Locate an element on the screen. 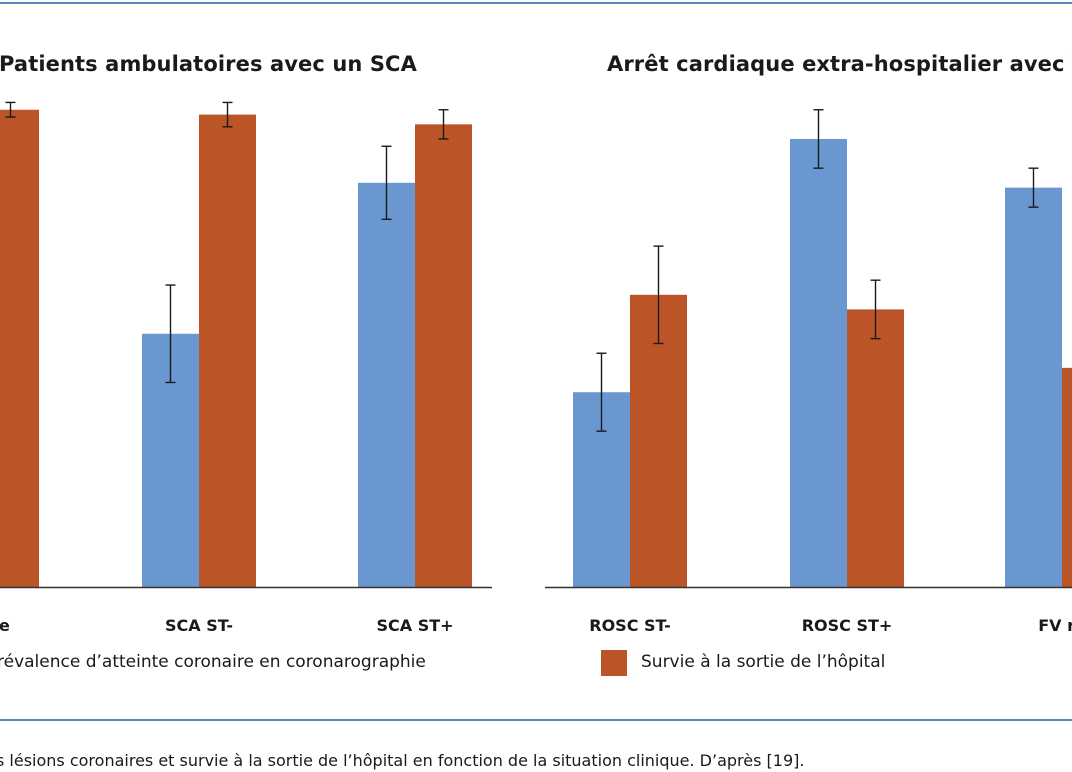 The image size is (1072, 772). top-rule is located at coordinates (536, 3).